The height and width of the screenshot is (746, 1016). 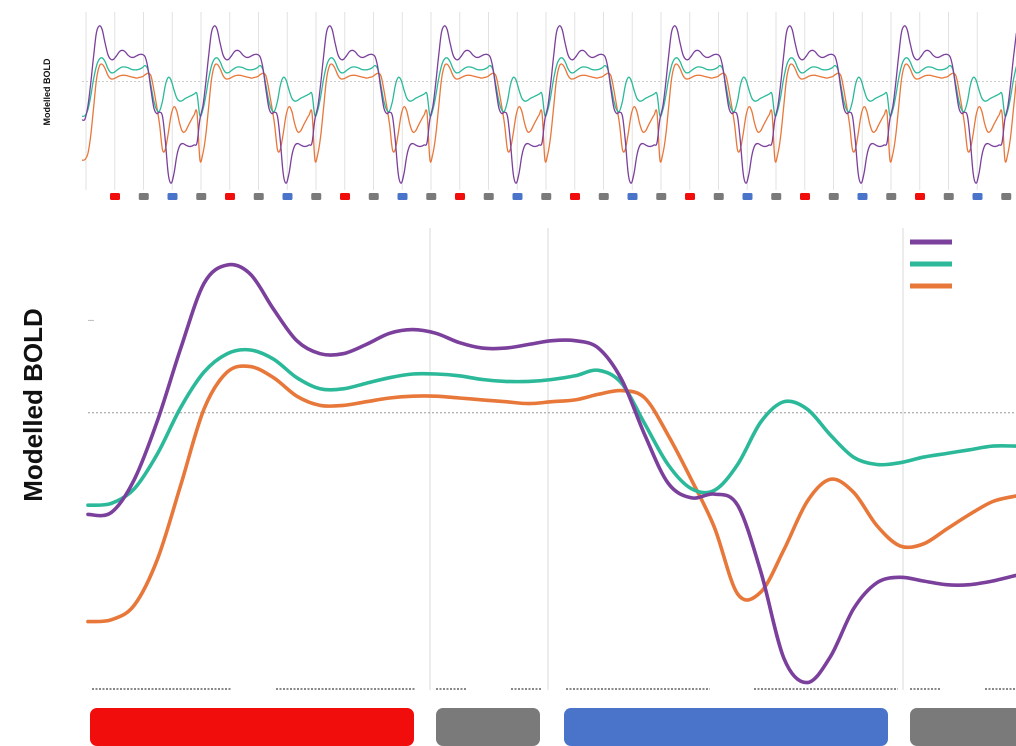 What do you see at coordinates (47, 91) in the screenshot?
I see `overview-y-axis-label: Modelled BOLD` at bounding box center [47, 91].